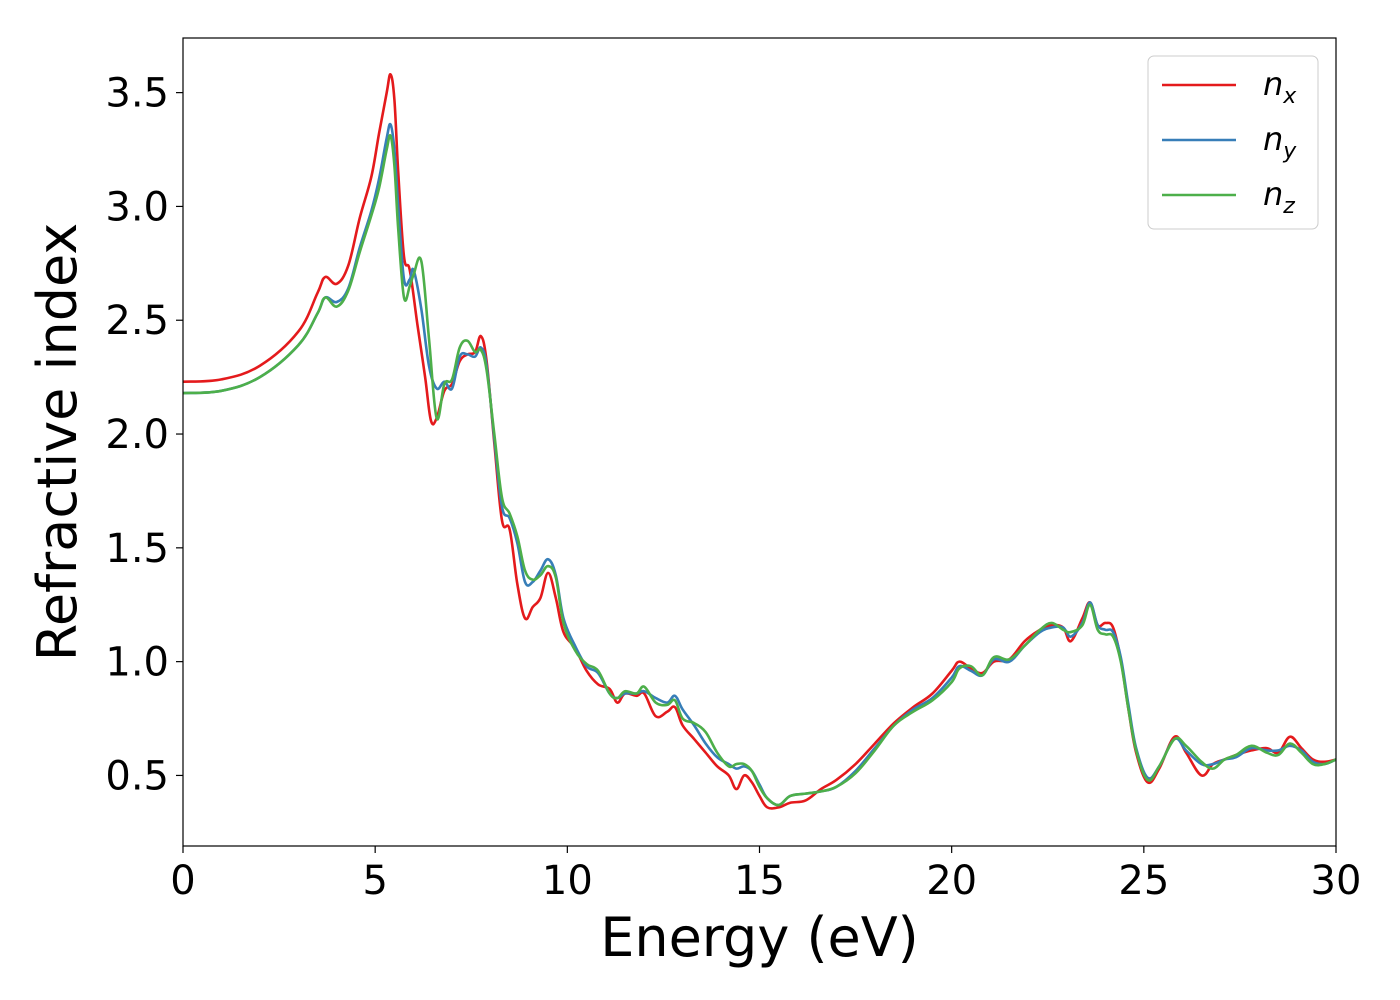 Image resolution: width=1400 pixels, height=1000 pixels. What do you see at coordinates (137, 321) in the screenshot?
I see `y-tick-label: 2.5` at bounding box center [137, 321].